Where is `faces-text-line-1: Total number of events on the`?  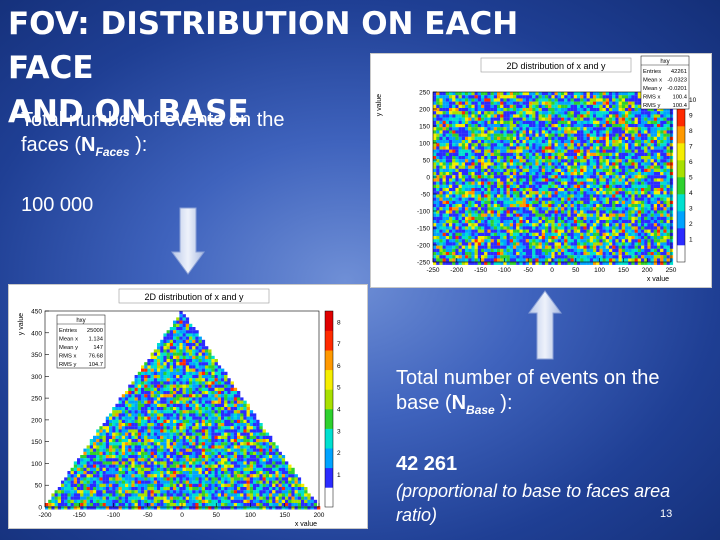 faces-text-line-1: Total number of events on the is located at coordinates (153, 120).